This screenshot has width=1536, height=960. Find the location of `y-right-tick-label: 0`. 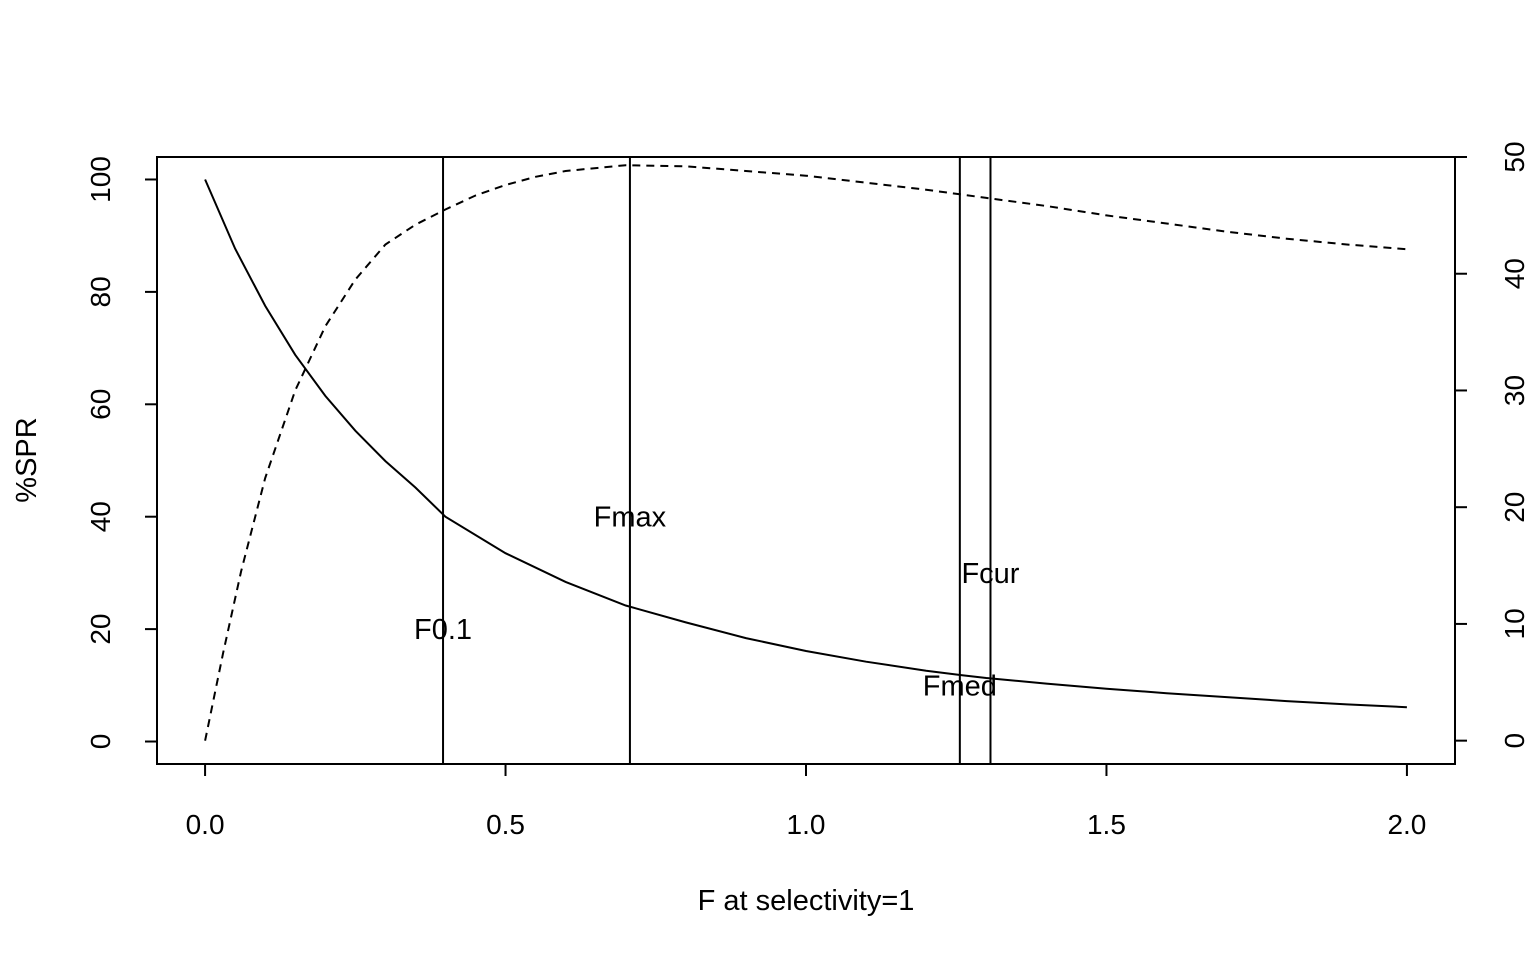

y-right-tick-label: 0 is located at coordinates (1514, 741).